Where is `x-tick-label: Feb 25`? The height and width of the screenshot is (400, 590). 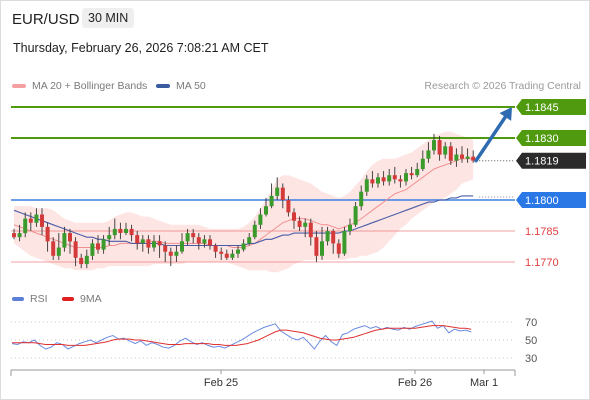
x-tick-label: Feb 25 is located at coordinates (221, 383).